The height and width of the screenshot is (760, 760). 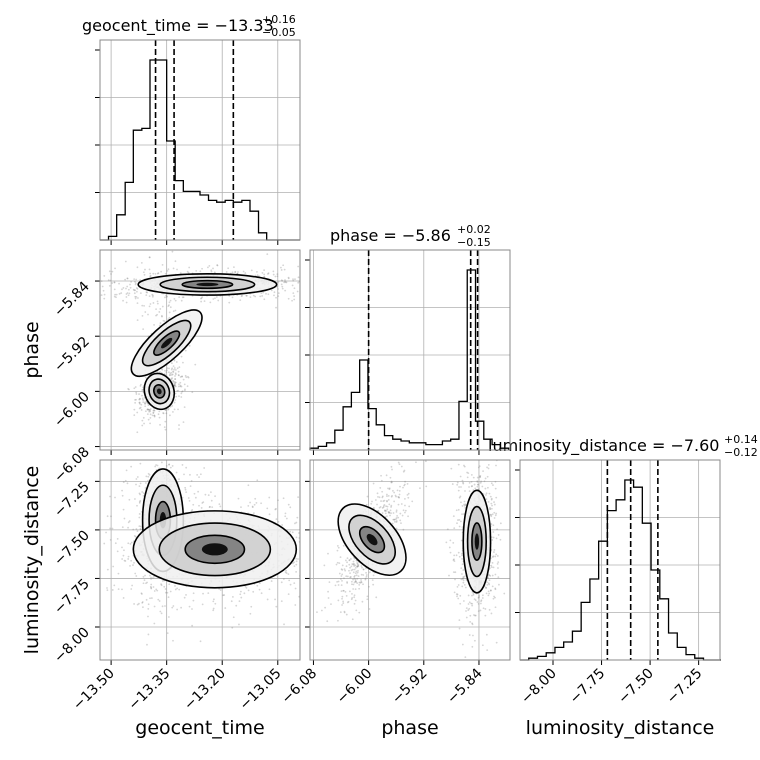 What do you see at coordinates (205, 690) in the screenshot?
I see `x-tick-label: −13.20` at bounding box center [205, 690].